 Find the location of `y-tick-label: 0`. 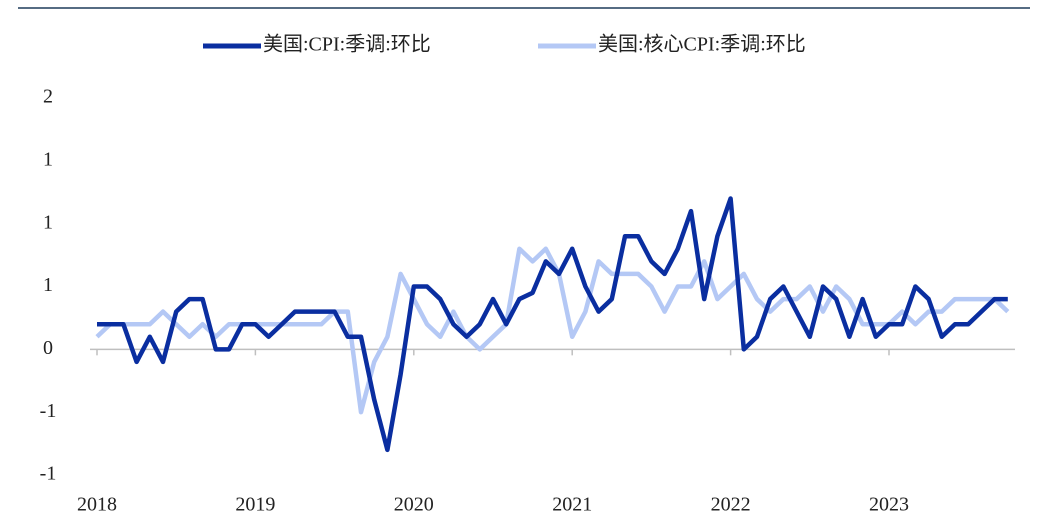

y-tick-label: 0 is located at coordinates (48, 348).